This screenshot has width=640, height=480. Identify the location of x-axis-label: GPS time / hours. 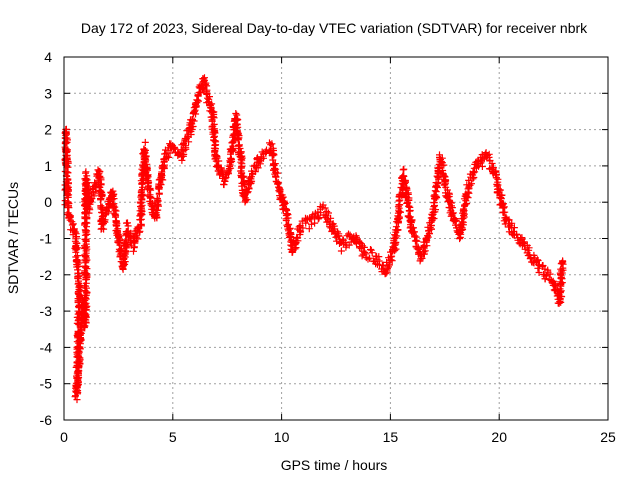
(334, 465).